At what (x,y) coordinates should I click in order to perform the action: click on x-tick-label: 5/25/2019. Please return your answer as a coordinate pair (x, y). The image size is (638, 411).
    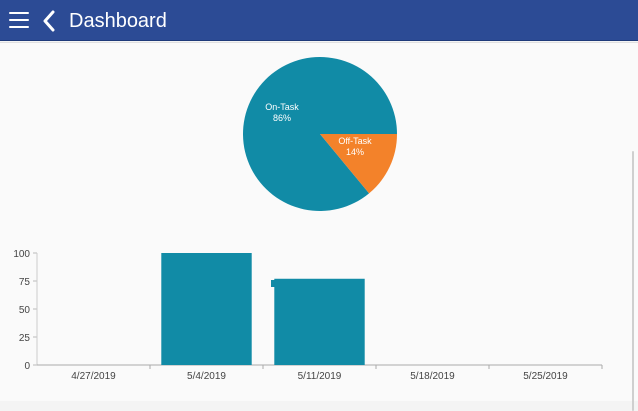
    Looking at the image, I should click on (545, 376).